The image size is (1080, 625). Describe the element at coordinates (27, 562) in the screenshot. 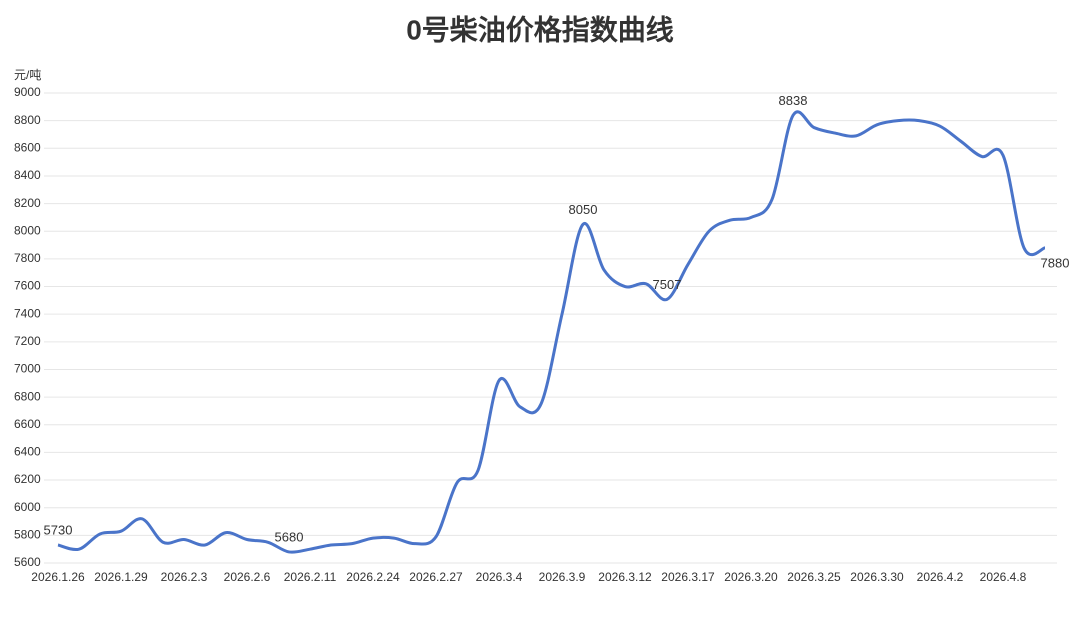

I see `y-tick-label: 5600` at that location.